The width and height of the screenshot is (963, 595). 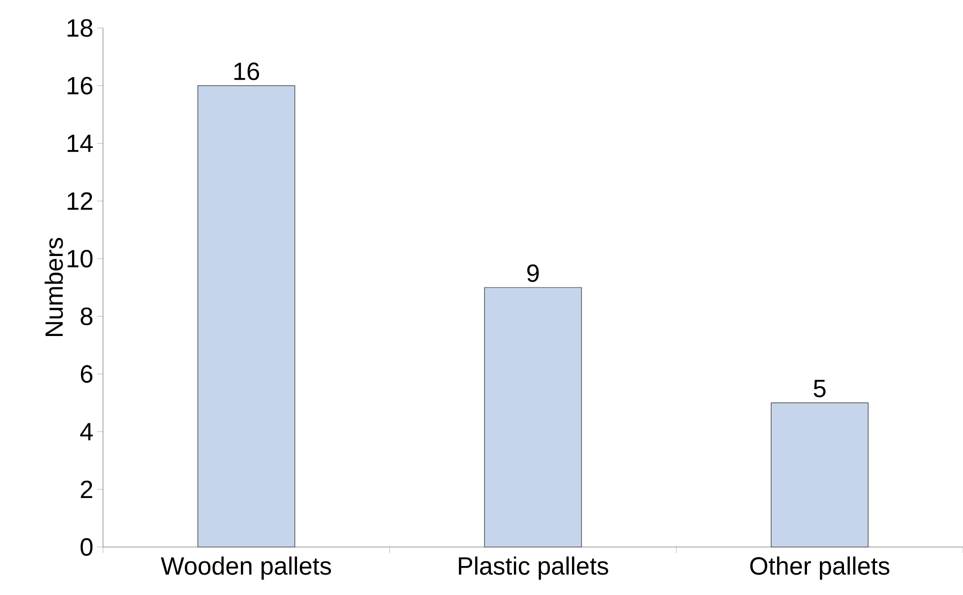 I want to click on data-label: 5, so click(x=820, y=389).